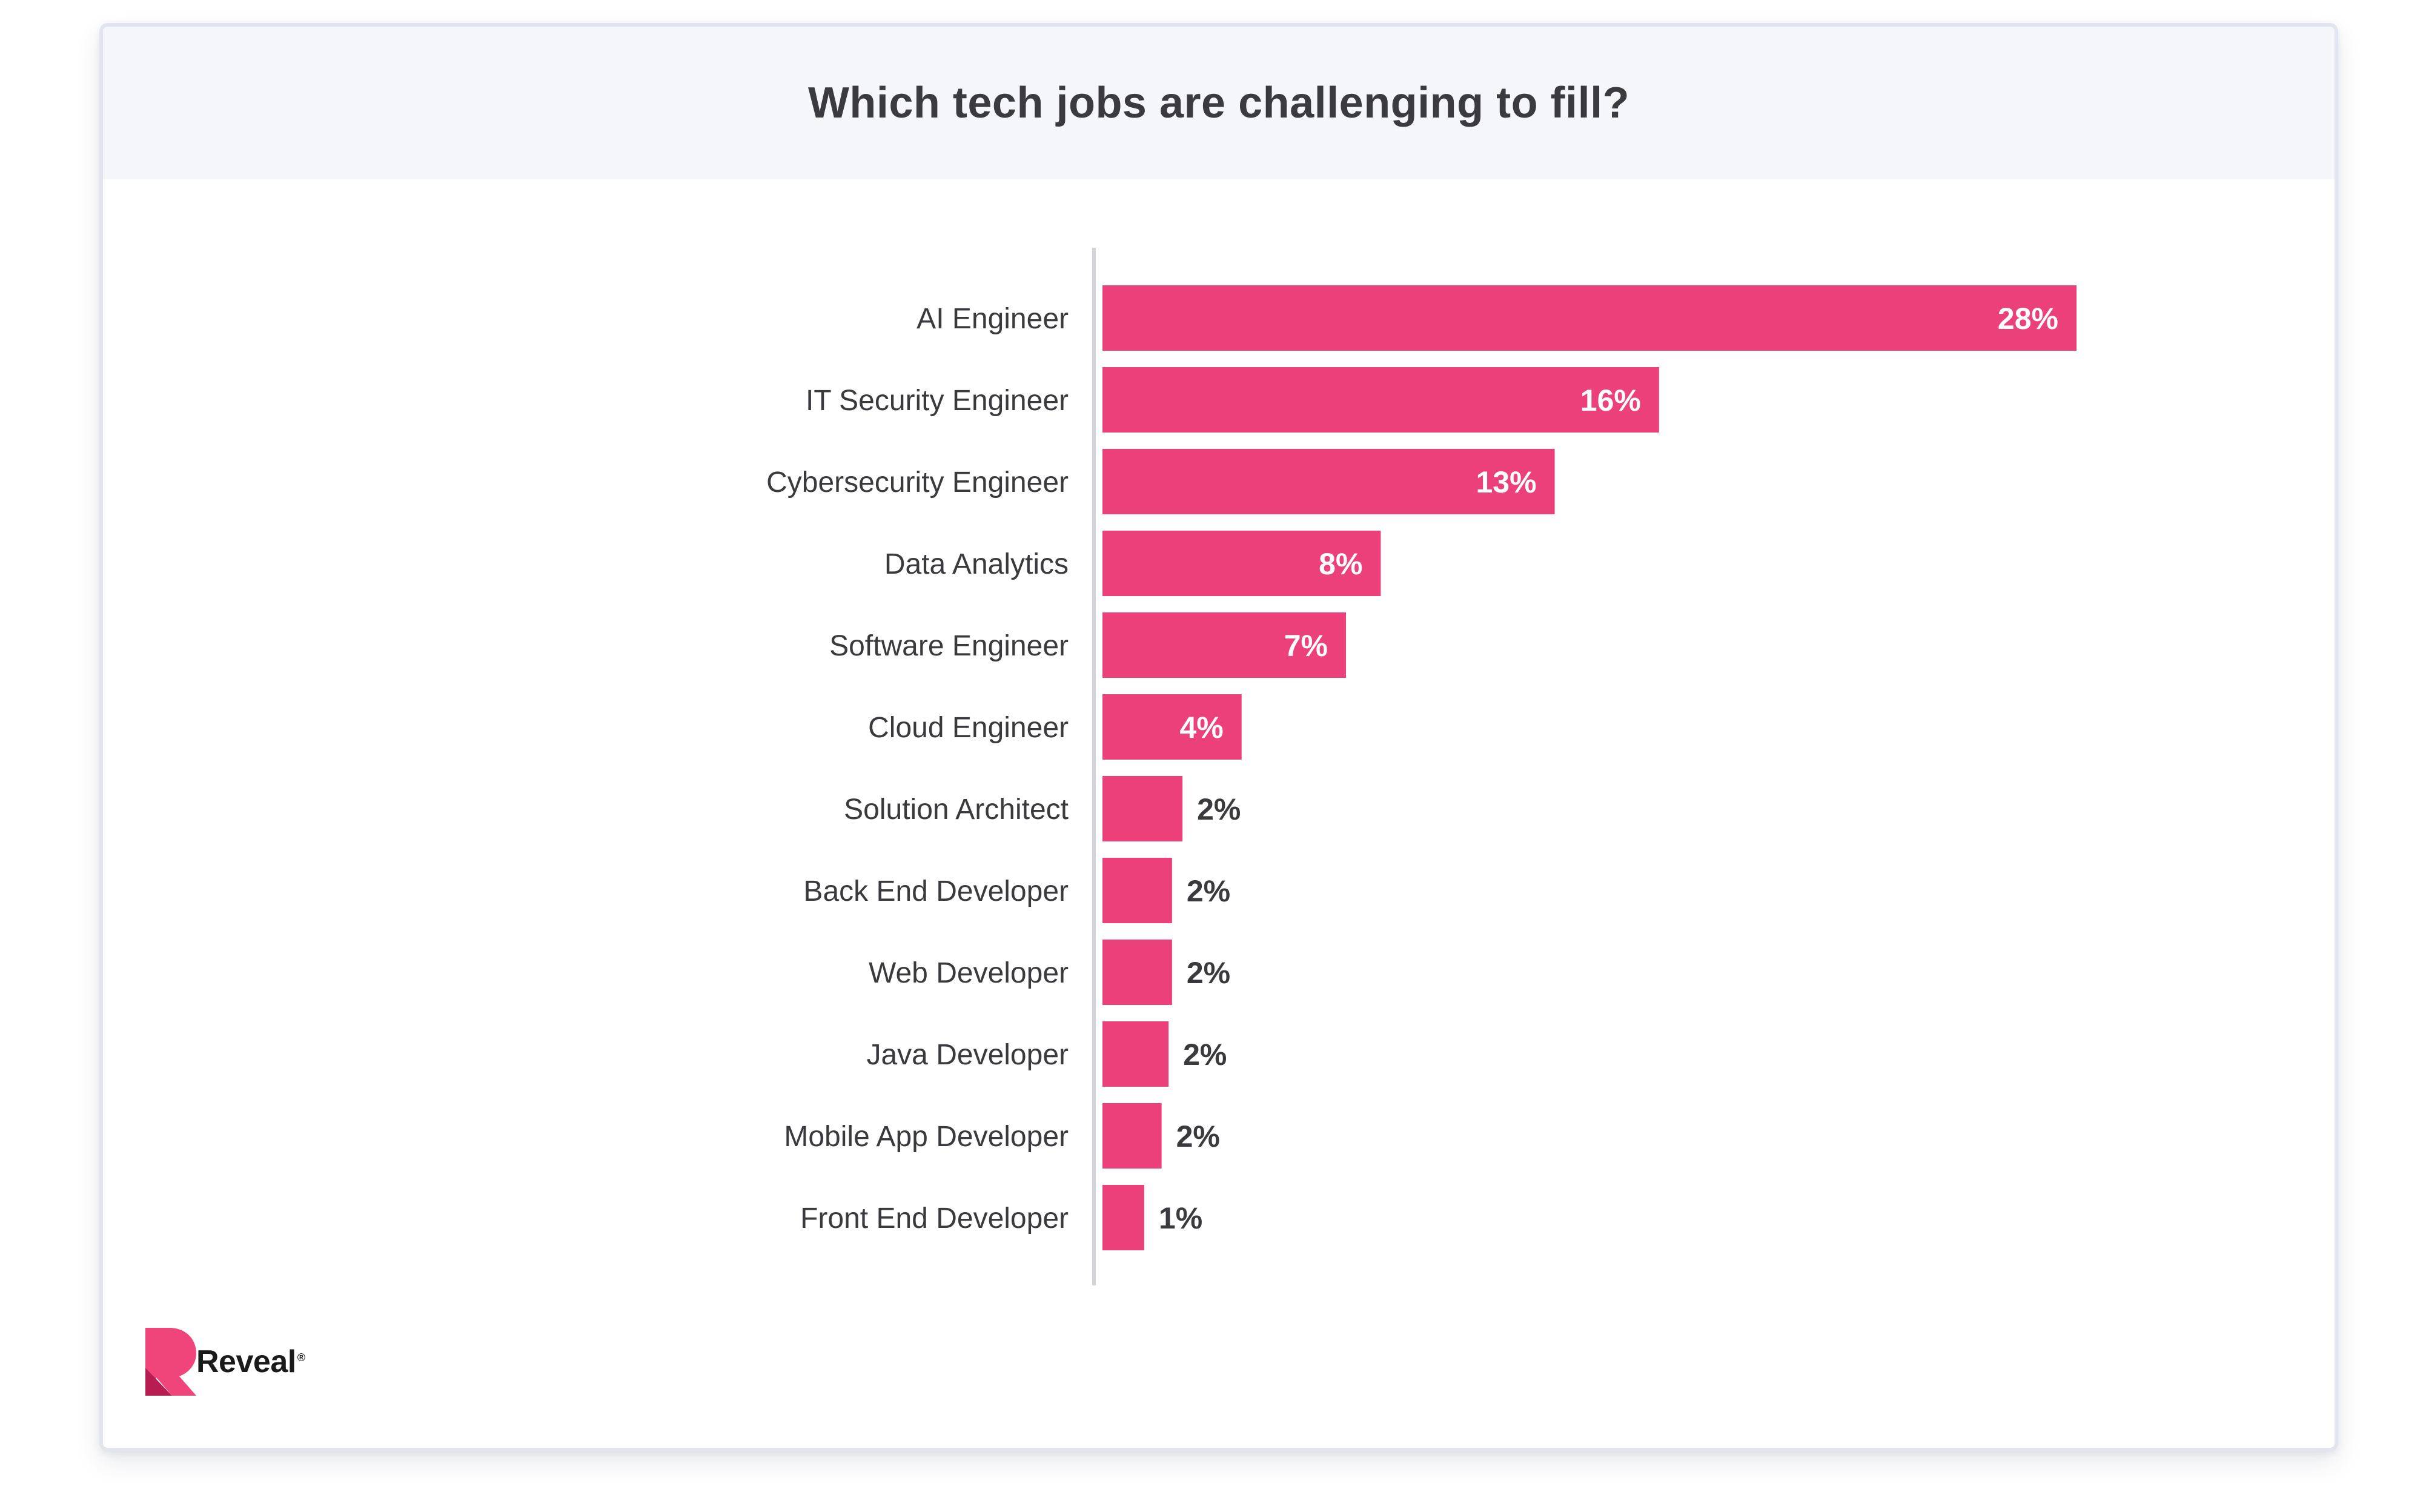  I want to click on category-label: Mobile App Developer, so click(926, 1137).